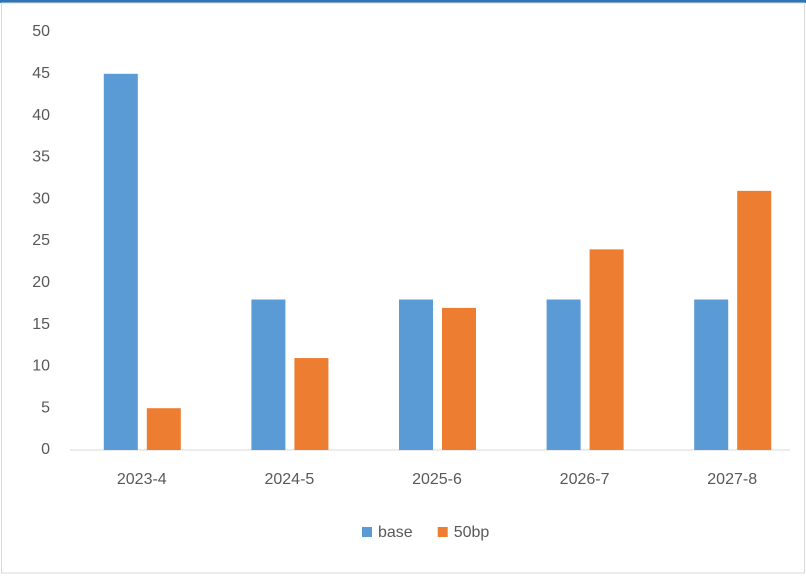 Image resolution: width=806 pixels, height=585 pixels. I want to click on x-tick-label: 2024-5, so click(289, 479).